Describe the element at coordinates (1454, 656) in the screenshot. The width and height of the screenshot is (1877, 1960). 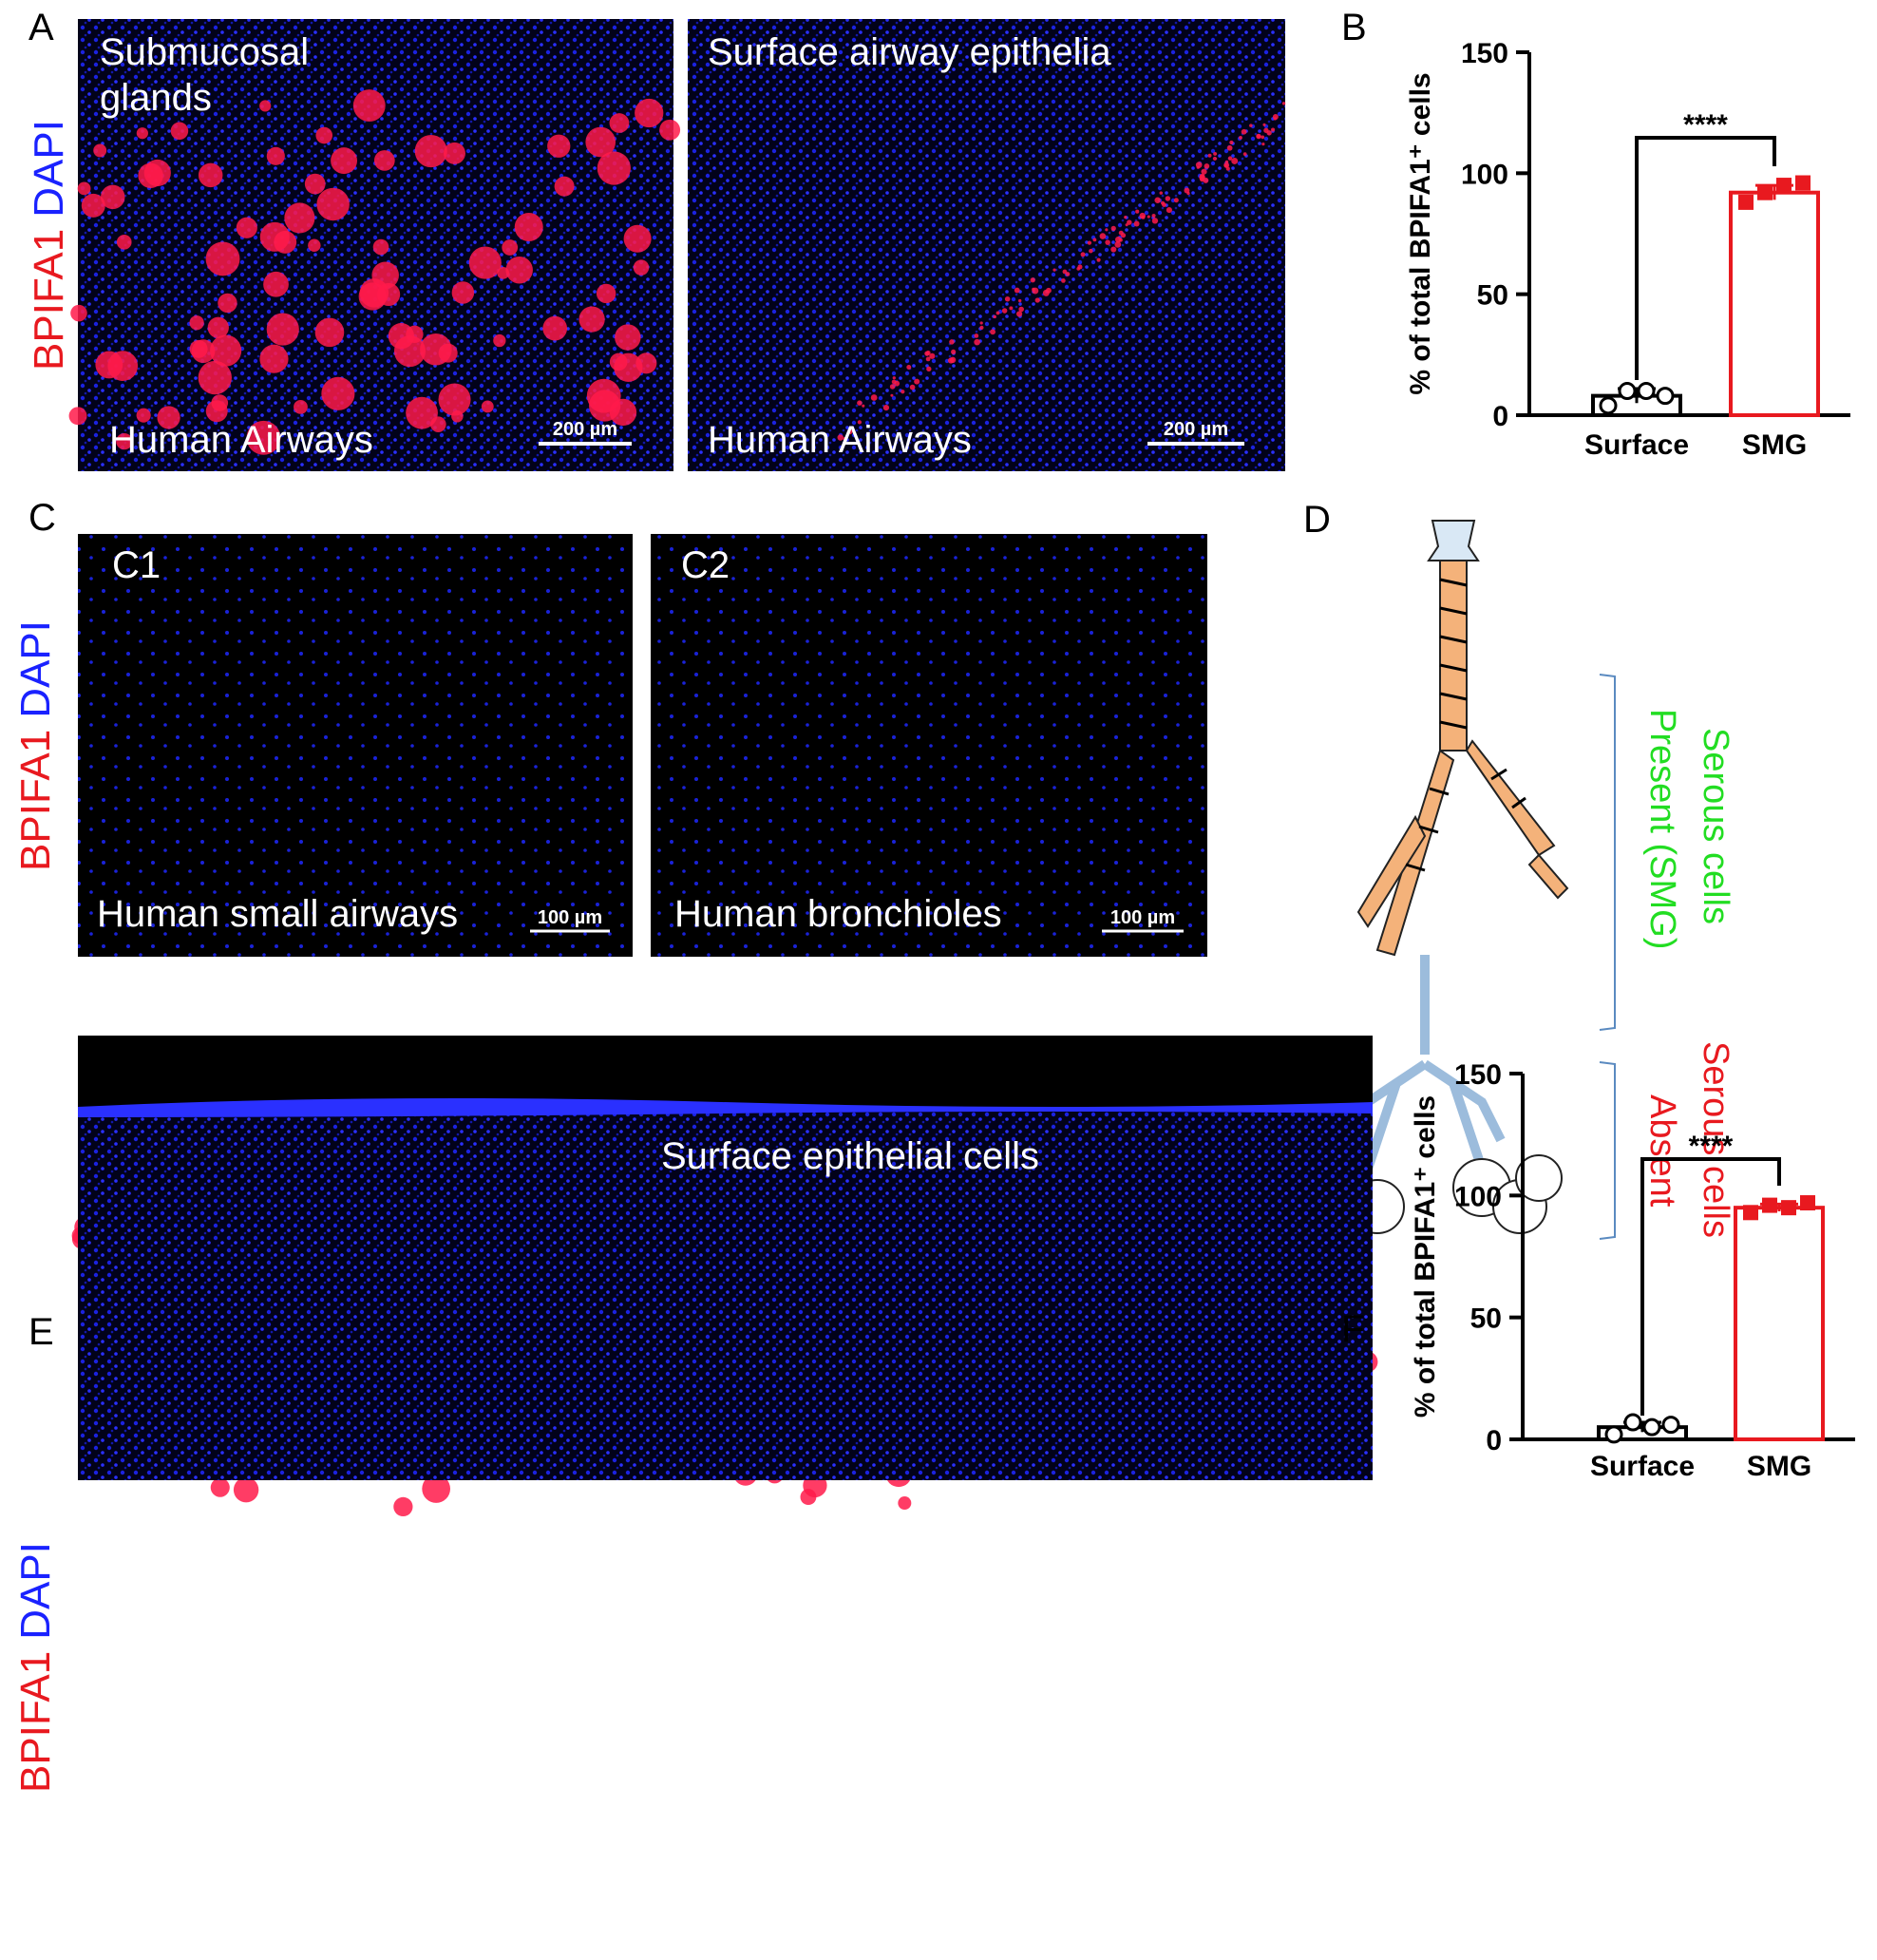
I see `trachea` at that location.